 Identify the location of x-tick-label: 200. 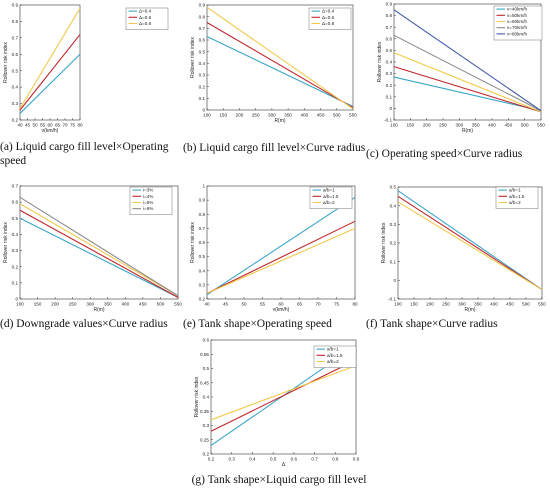
(240, 115).